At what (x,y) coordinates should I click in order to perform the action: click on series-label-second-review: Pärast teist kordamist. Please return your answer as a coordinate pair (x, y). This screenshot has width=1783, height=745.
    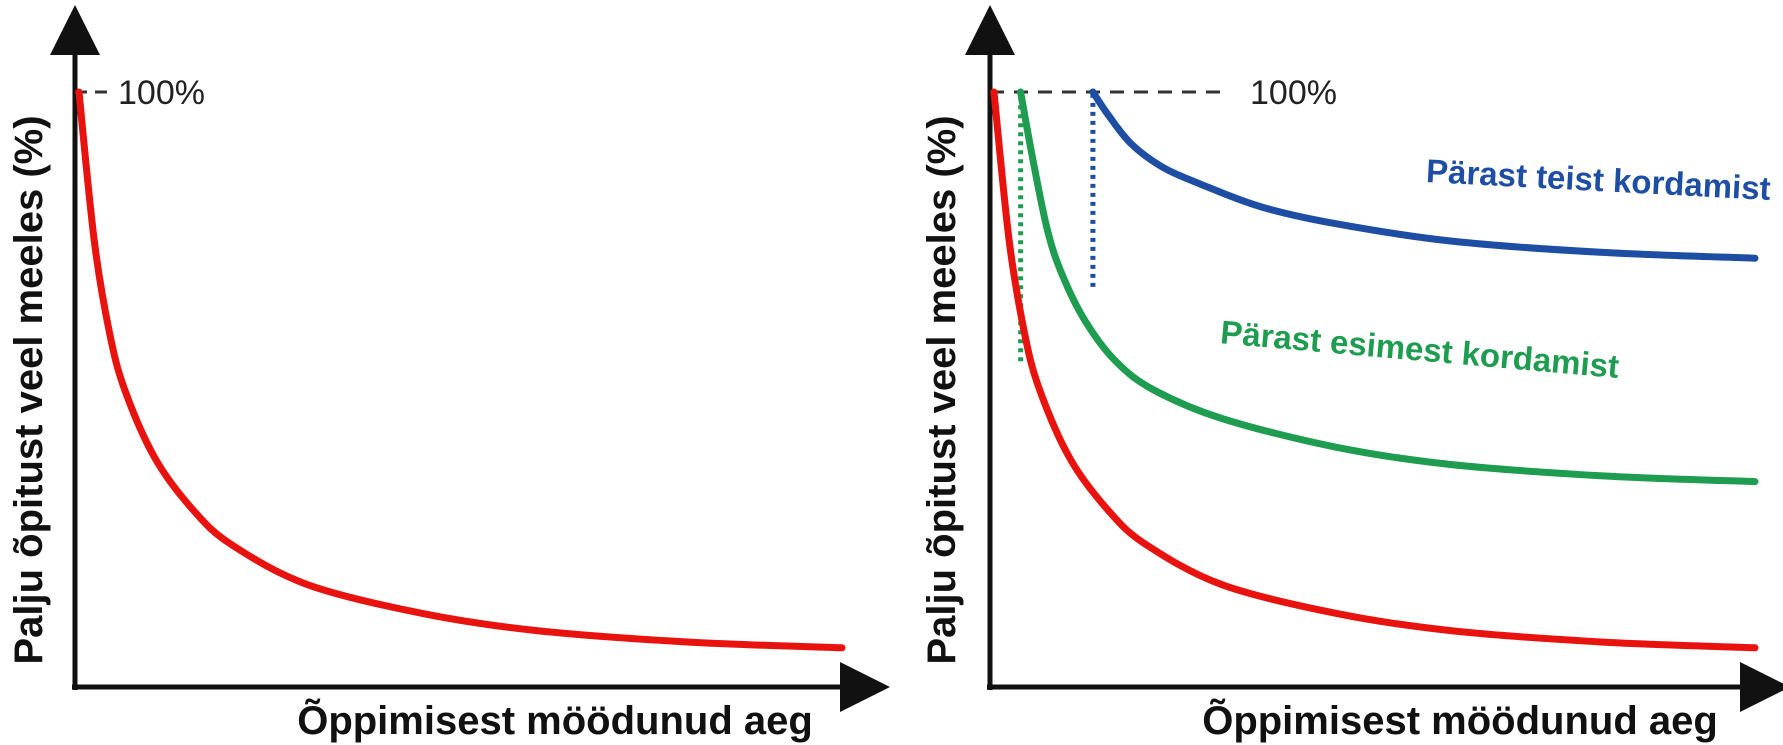
    Looking at the image, I should click on (1598, 179).